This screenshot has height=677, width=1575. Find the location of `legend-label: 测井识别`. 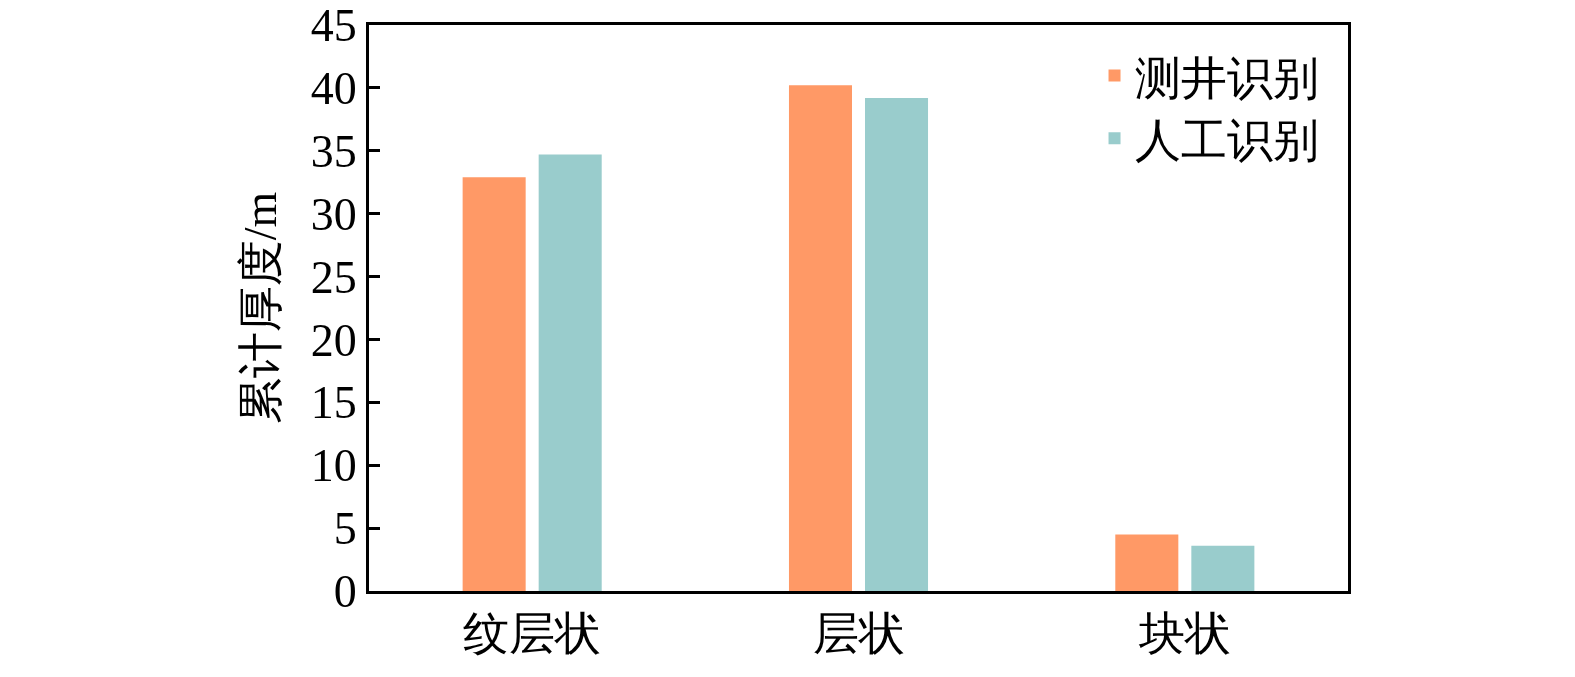

legend-label: 测井识别 is located at coordinates (1226, 78).